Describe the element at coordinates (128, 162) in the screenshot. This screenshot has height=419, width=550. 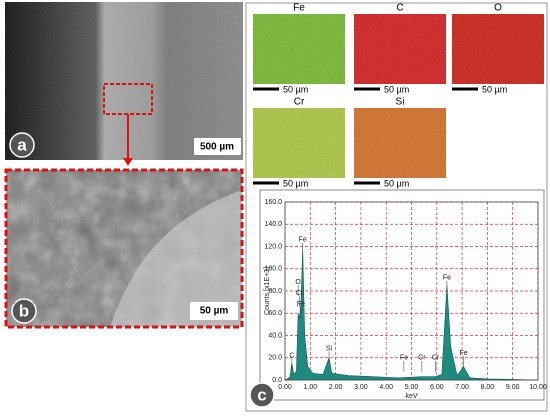
I see `zoom-arrowhead` at that location.